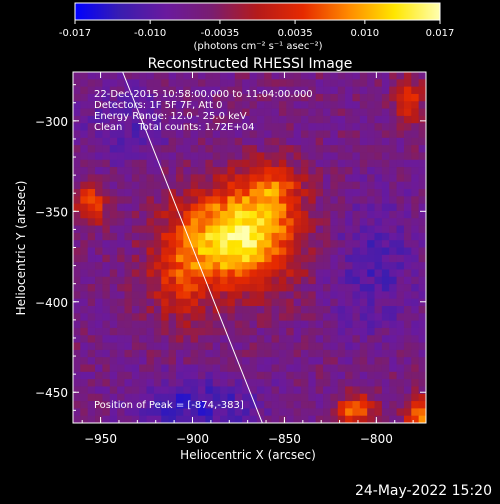 The image size is (500, 504). What do you see at coordinates (158, 105) in the screenshot?
I see `info-detectors: Detectors: 1F 5F 7F, Att 0` at bounding box center [158, 105].